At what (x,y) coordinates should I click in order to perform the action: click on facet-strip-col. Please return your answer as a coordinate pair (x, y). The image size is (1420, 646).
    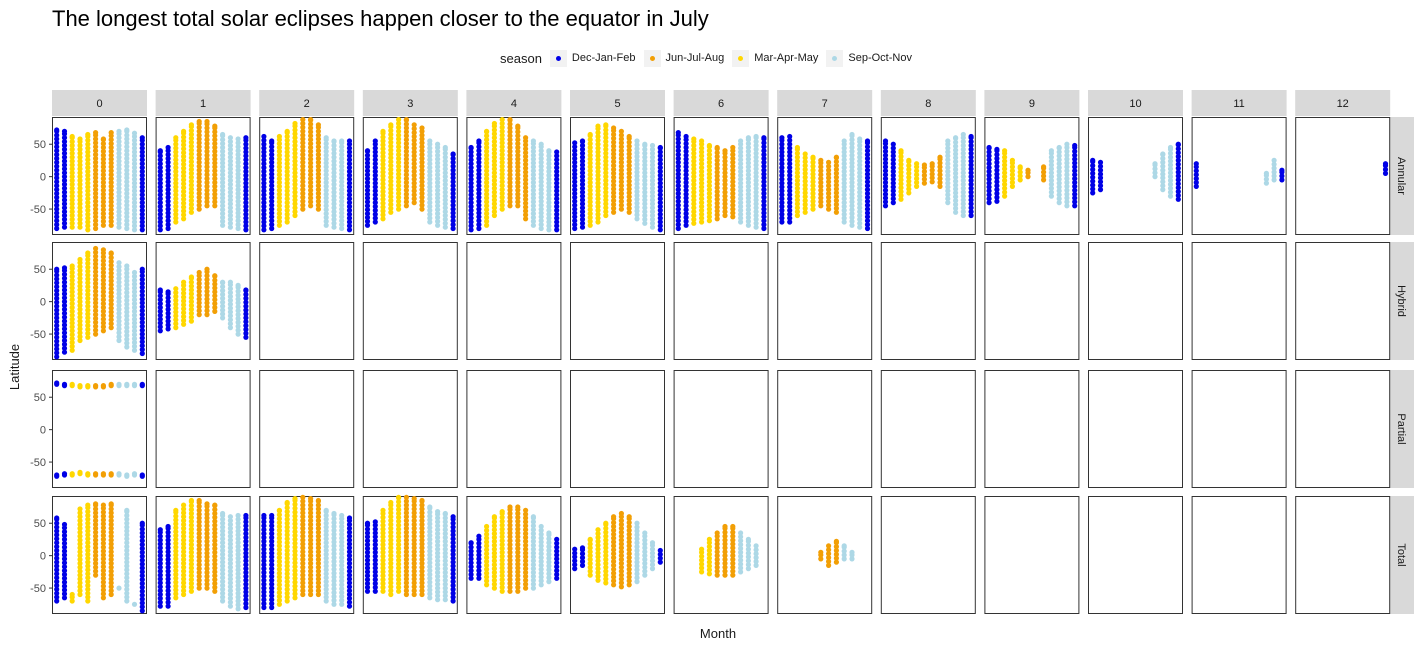
    Looking at the image, I should click on (617, 103).